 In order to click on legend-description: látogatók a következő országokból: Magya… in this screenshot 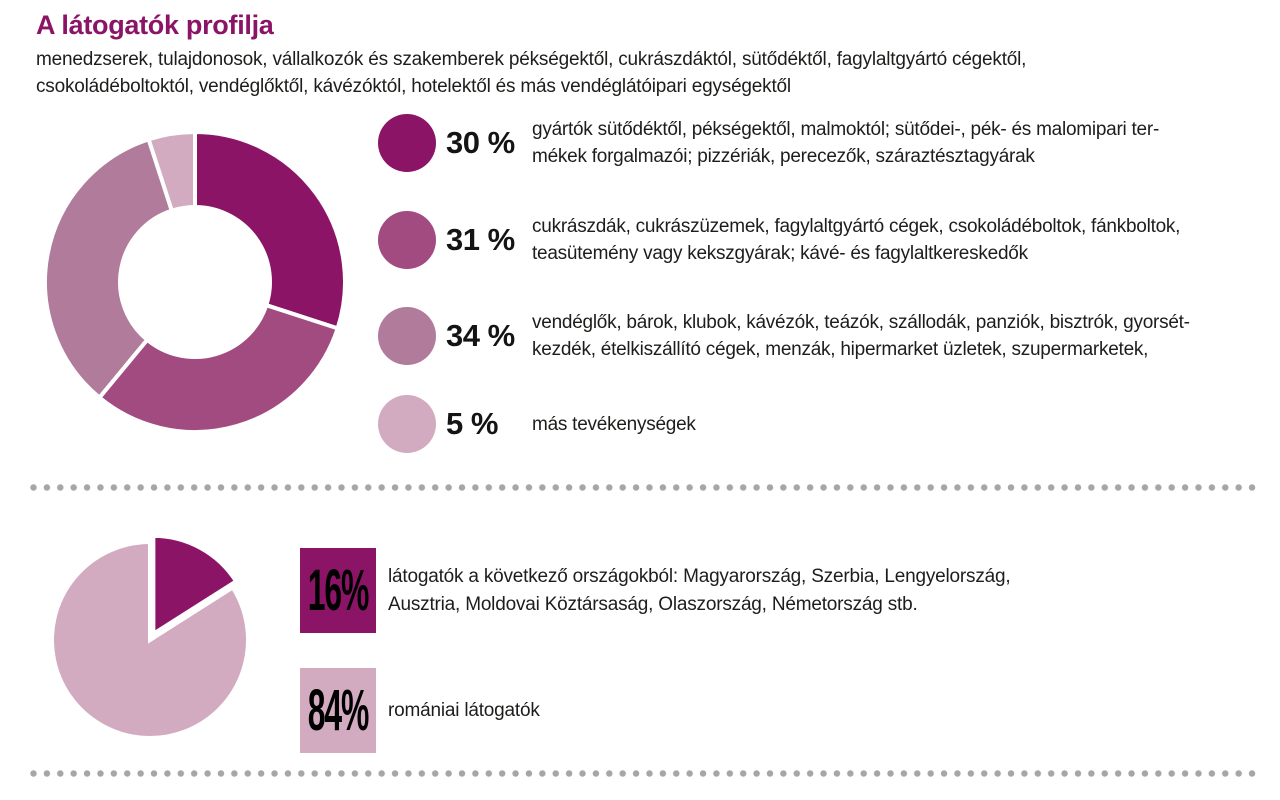, I will do `click(699, 590)`.